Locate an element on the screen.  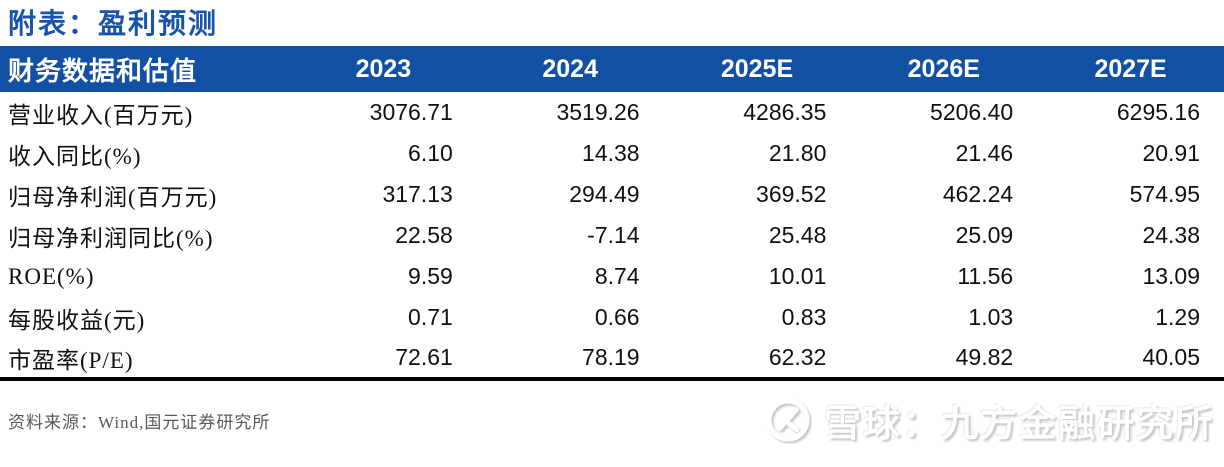
cell-value: 317.13 is located at coordinates (417, 194).